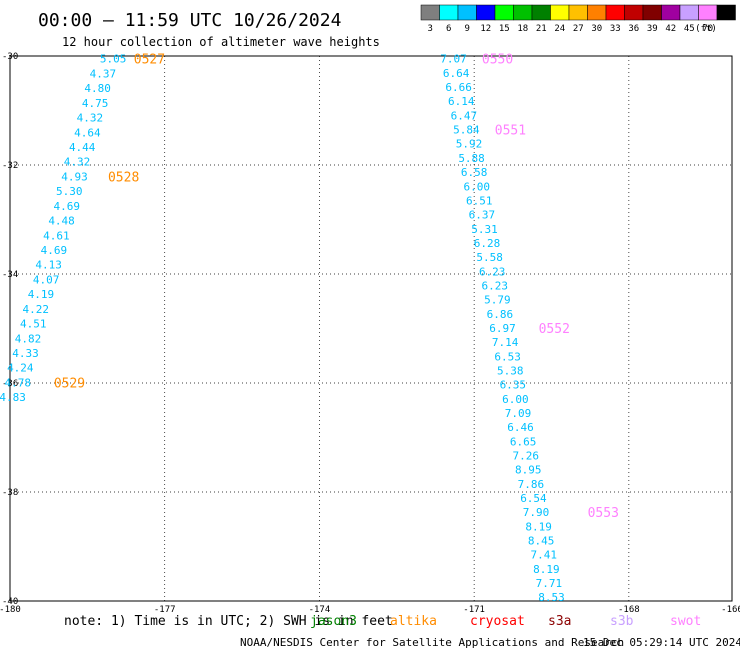 The height and width of the screenshot is (650, 740). What do you see at coordinates (510, 131) in the screenshot?
I see `pass-time-label: 0551` at bounding box center [510, 131].